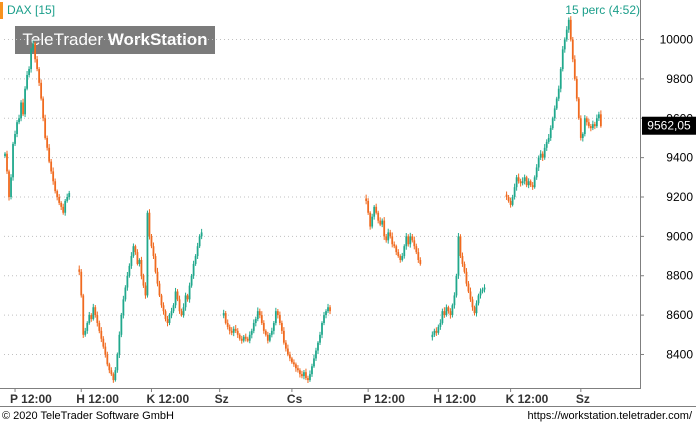  What do you see at coordinates (679, 276) in the screenshot?
I see `y-tick-label-8800: 8800` at bounding box center [679, 276].